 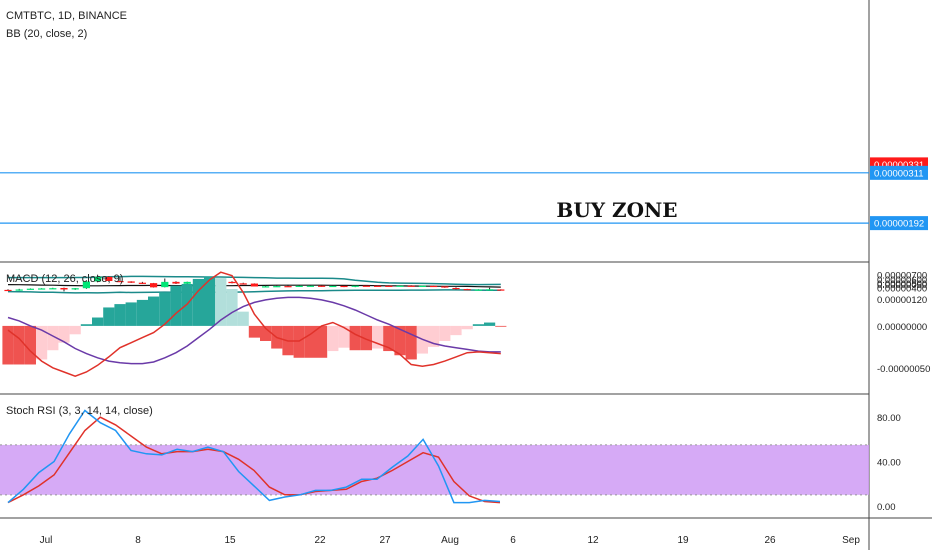 I want to click on stoch-pane, so click(x=254, y=456).